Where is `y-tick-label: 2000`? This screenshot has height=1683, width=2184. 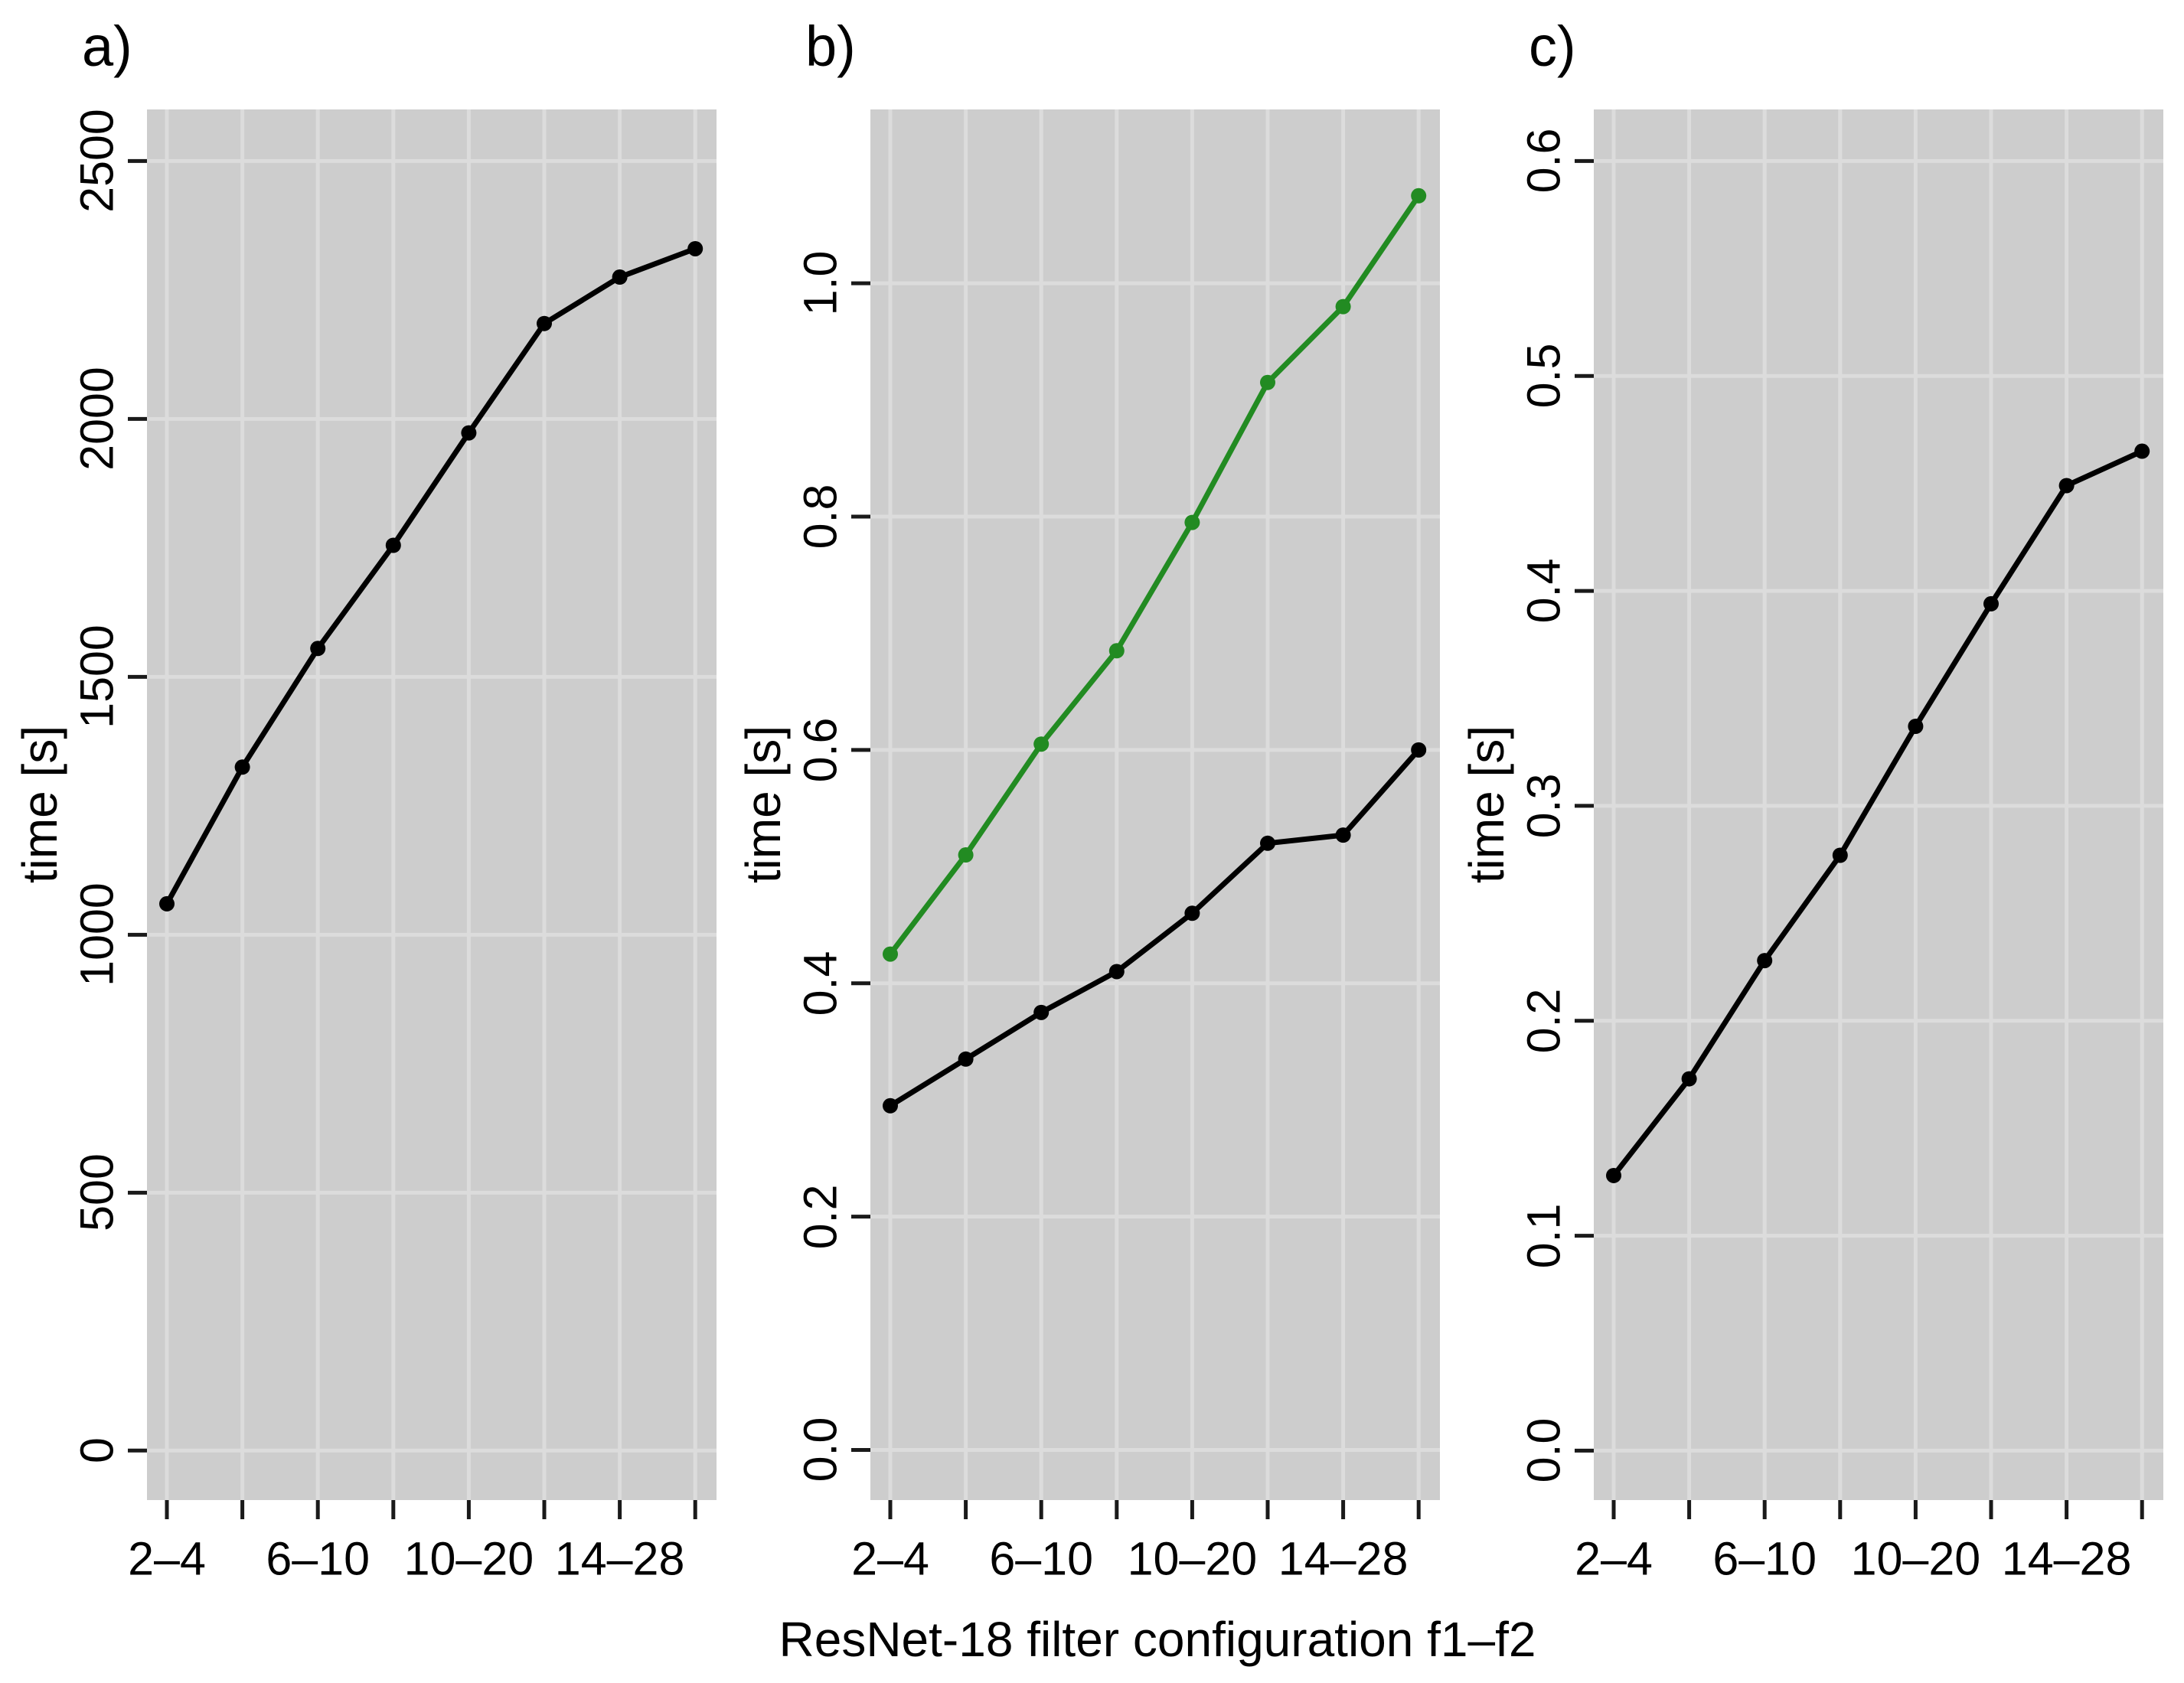 y-tick-label: 2000 is located at coordinates (96, 419).